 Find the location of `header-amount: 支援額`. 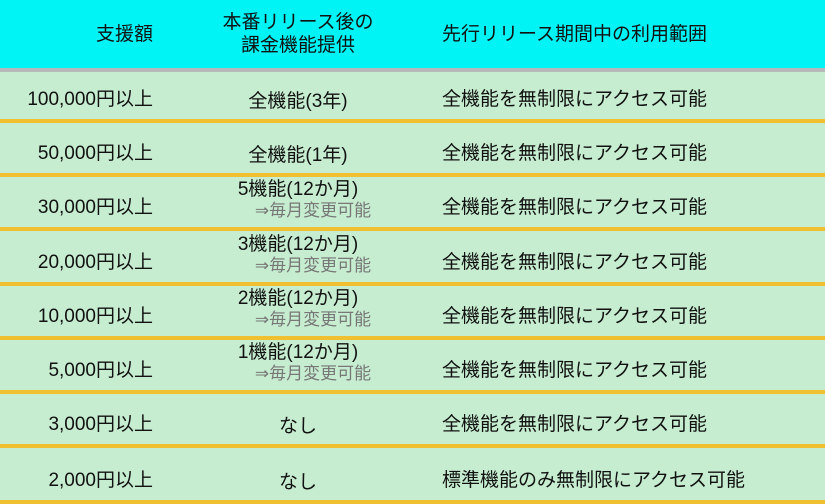

header-amount: 支援額 is located at coordinates (124, 34).